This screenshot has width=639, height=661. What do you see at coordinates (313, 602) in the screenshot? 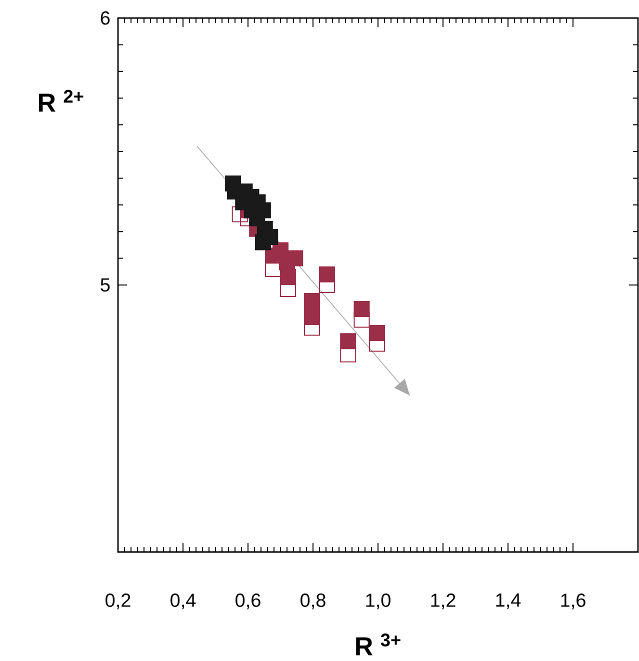
I see `x-tick-label: 0,8` at bounding box center [313, 602].